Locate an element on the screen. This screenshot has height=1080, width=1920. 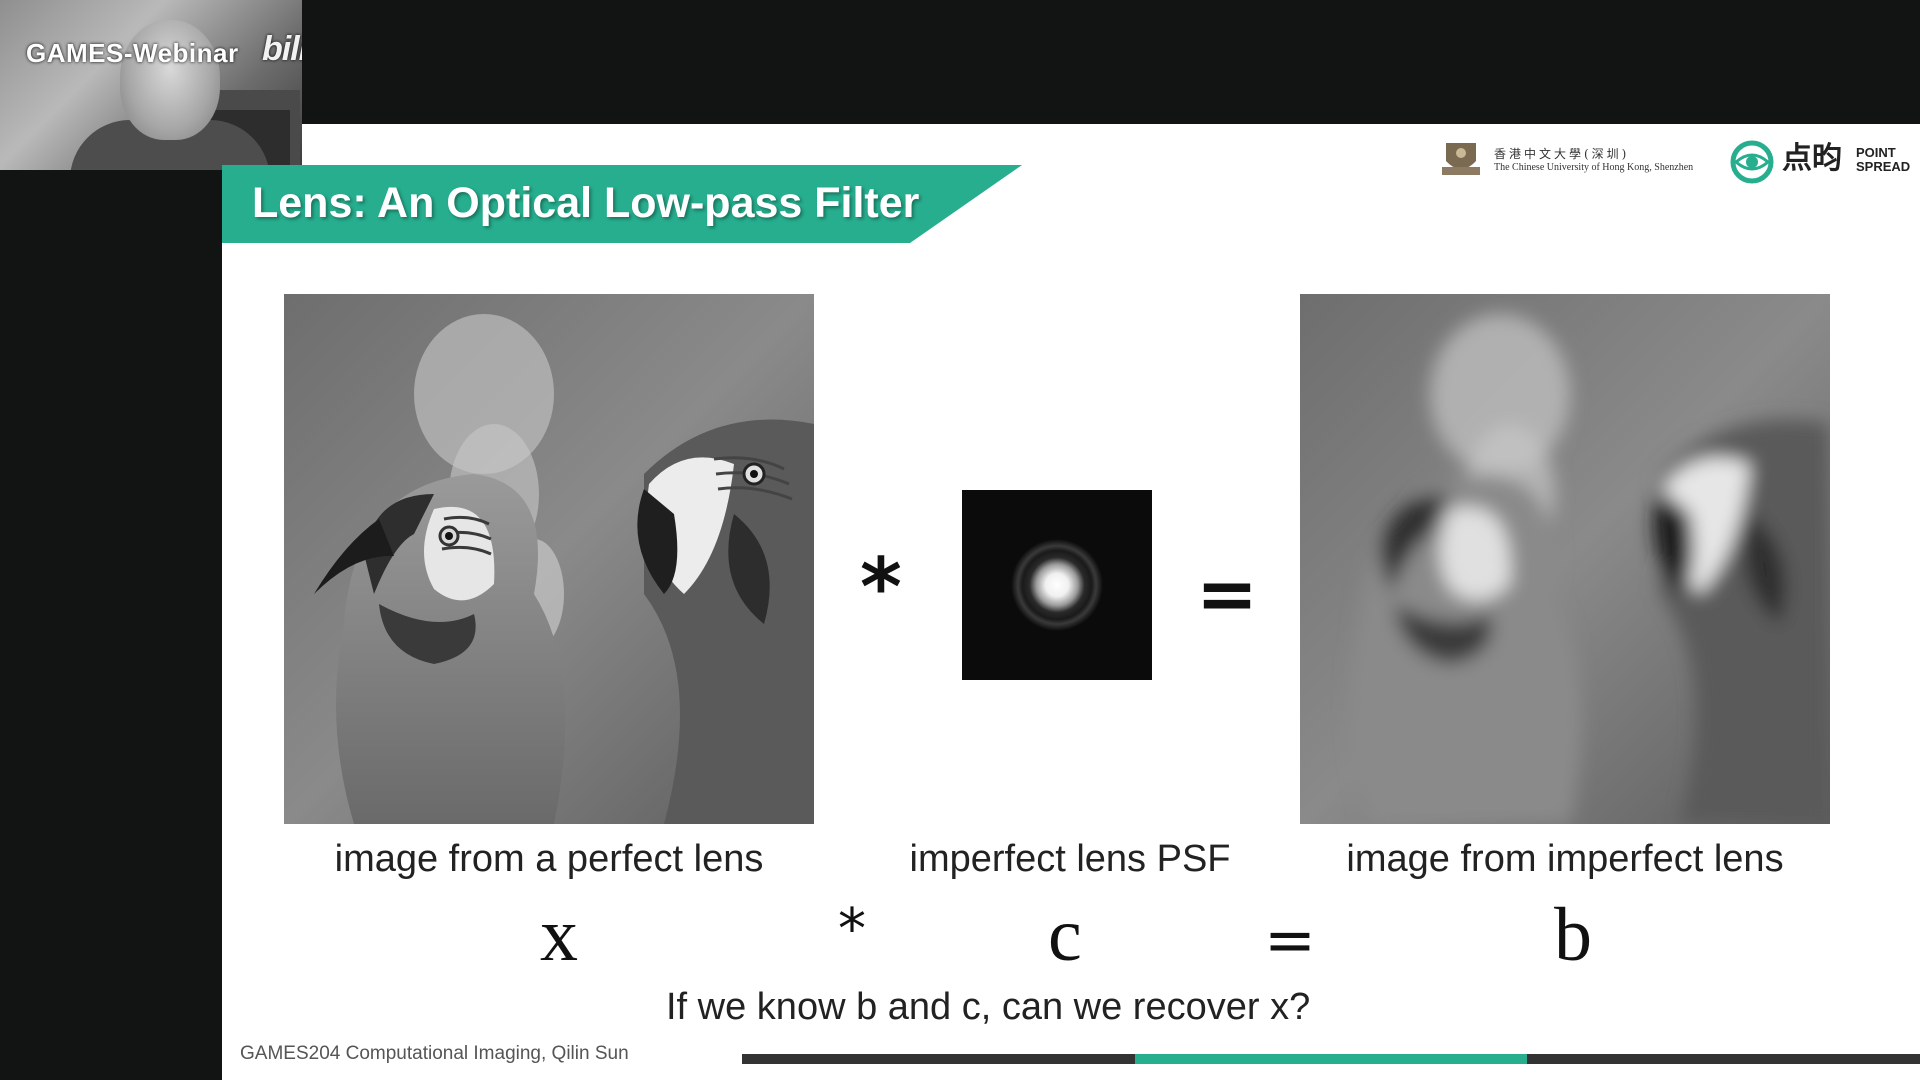
title-banner: Lens: An Optical Low-pass Filter is located at coordinates (622, 204).